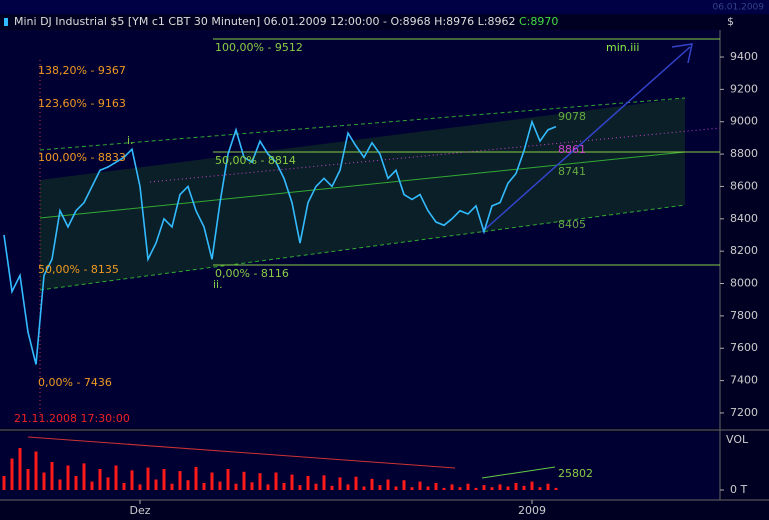 This screenshot has height=520, width=769. I want to click on y-tick-label: 7200, so click(744, 412).